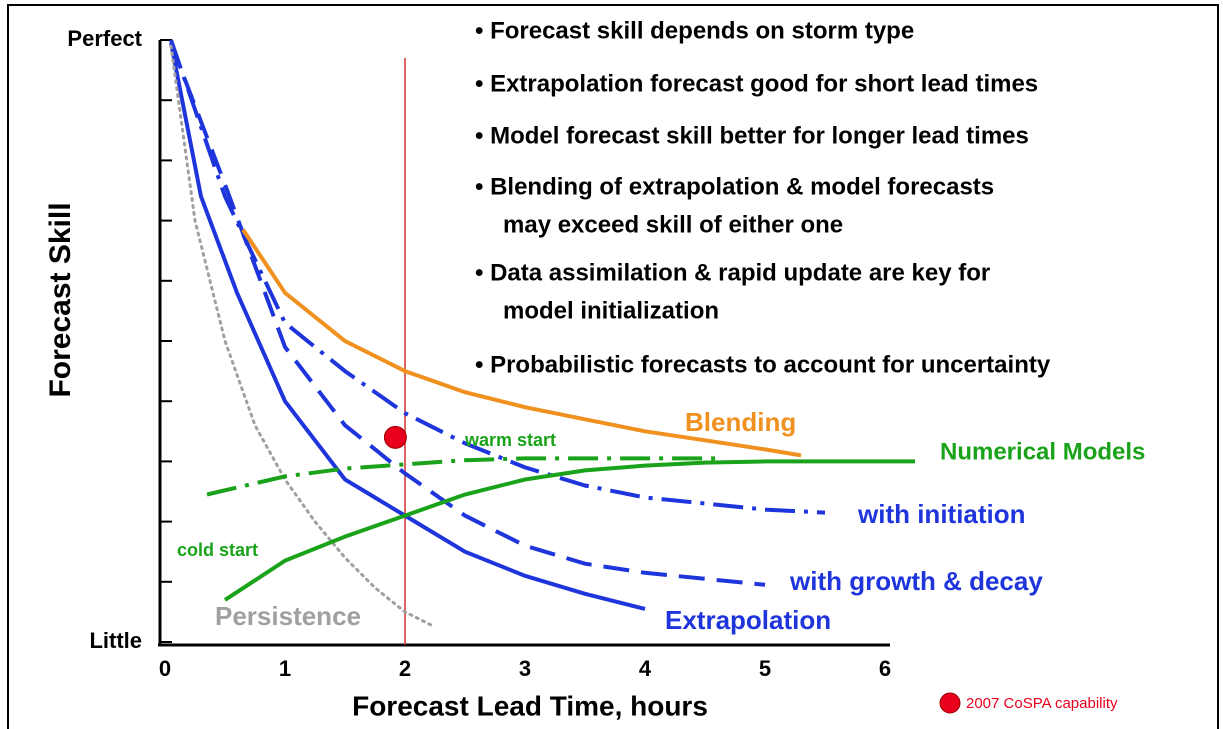 Image resolution: width=1223 pixels, height=729 pixels. Describe the element at coordinates (885, 668) in the screenshot. I see `x-tick-label: 6` at that location.